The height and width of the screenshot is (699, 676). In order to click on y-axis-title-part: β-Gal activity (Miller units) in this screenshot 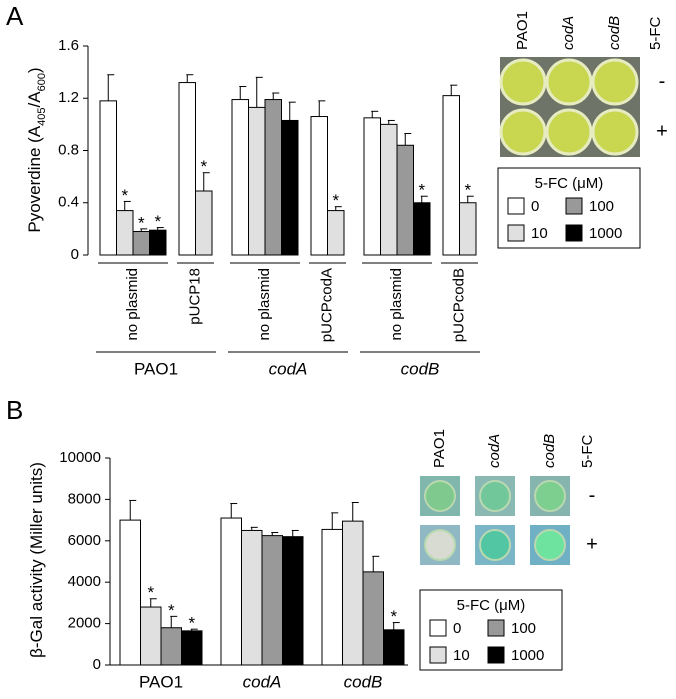, I will do `click(36, 560)`.